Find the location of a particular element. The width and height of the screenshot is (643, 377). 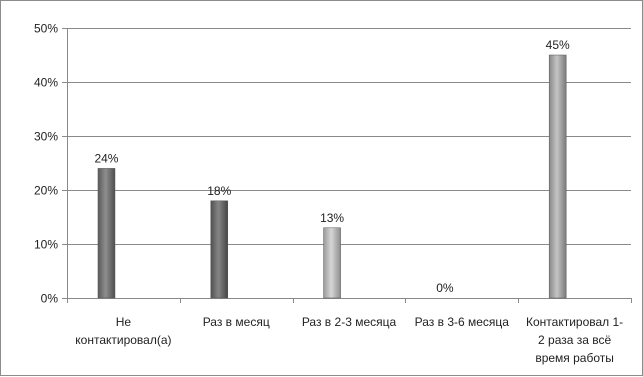

data-label: 45% is located at coordinates (558, 45).